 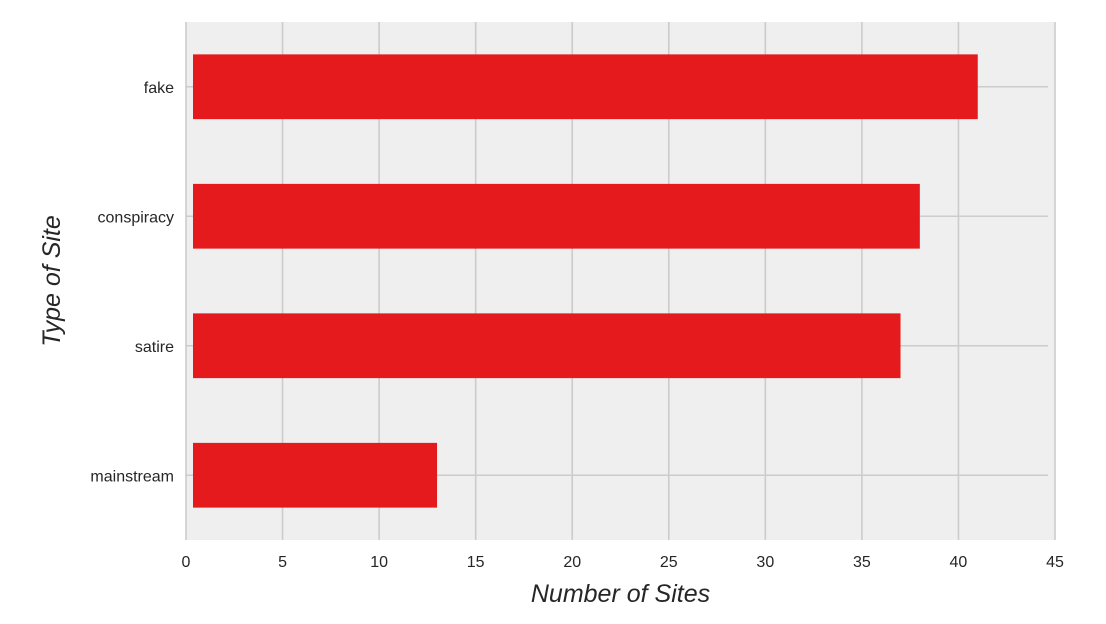 I want to click on y-tick-label-fake: fake, so click(x=159, y=88).